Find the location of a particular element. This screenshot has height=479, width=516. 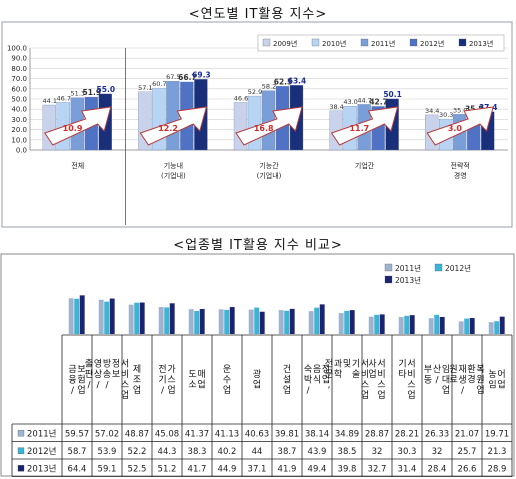

chart2-table-value: 39.81 is located at coordinates (287, 434).